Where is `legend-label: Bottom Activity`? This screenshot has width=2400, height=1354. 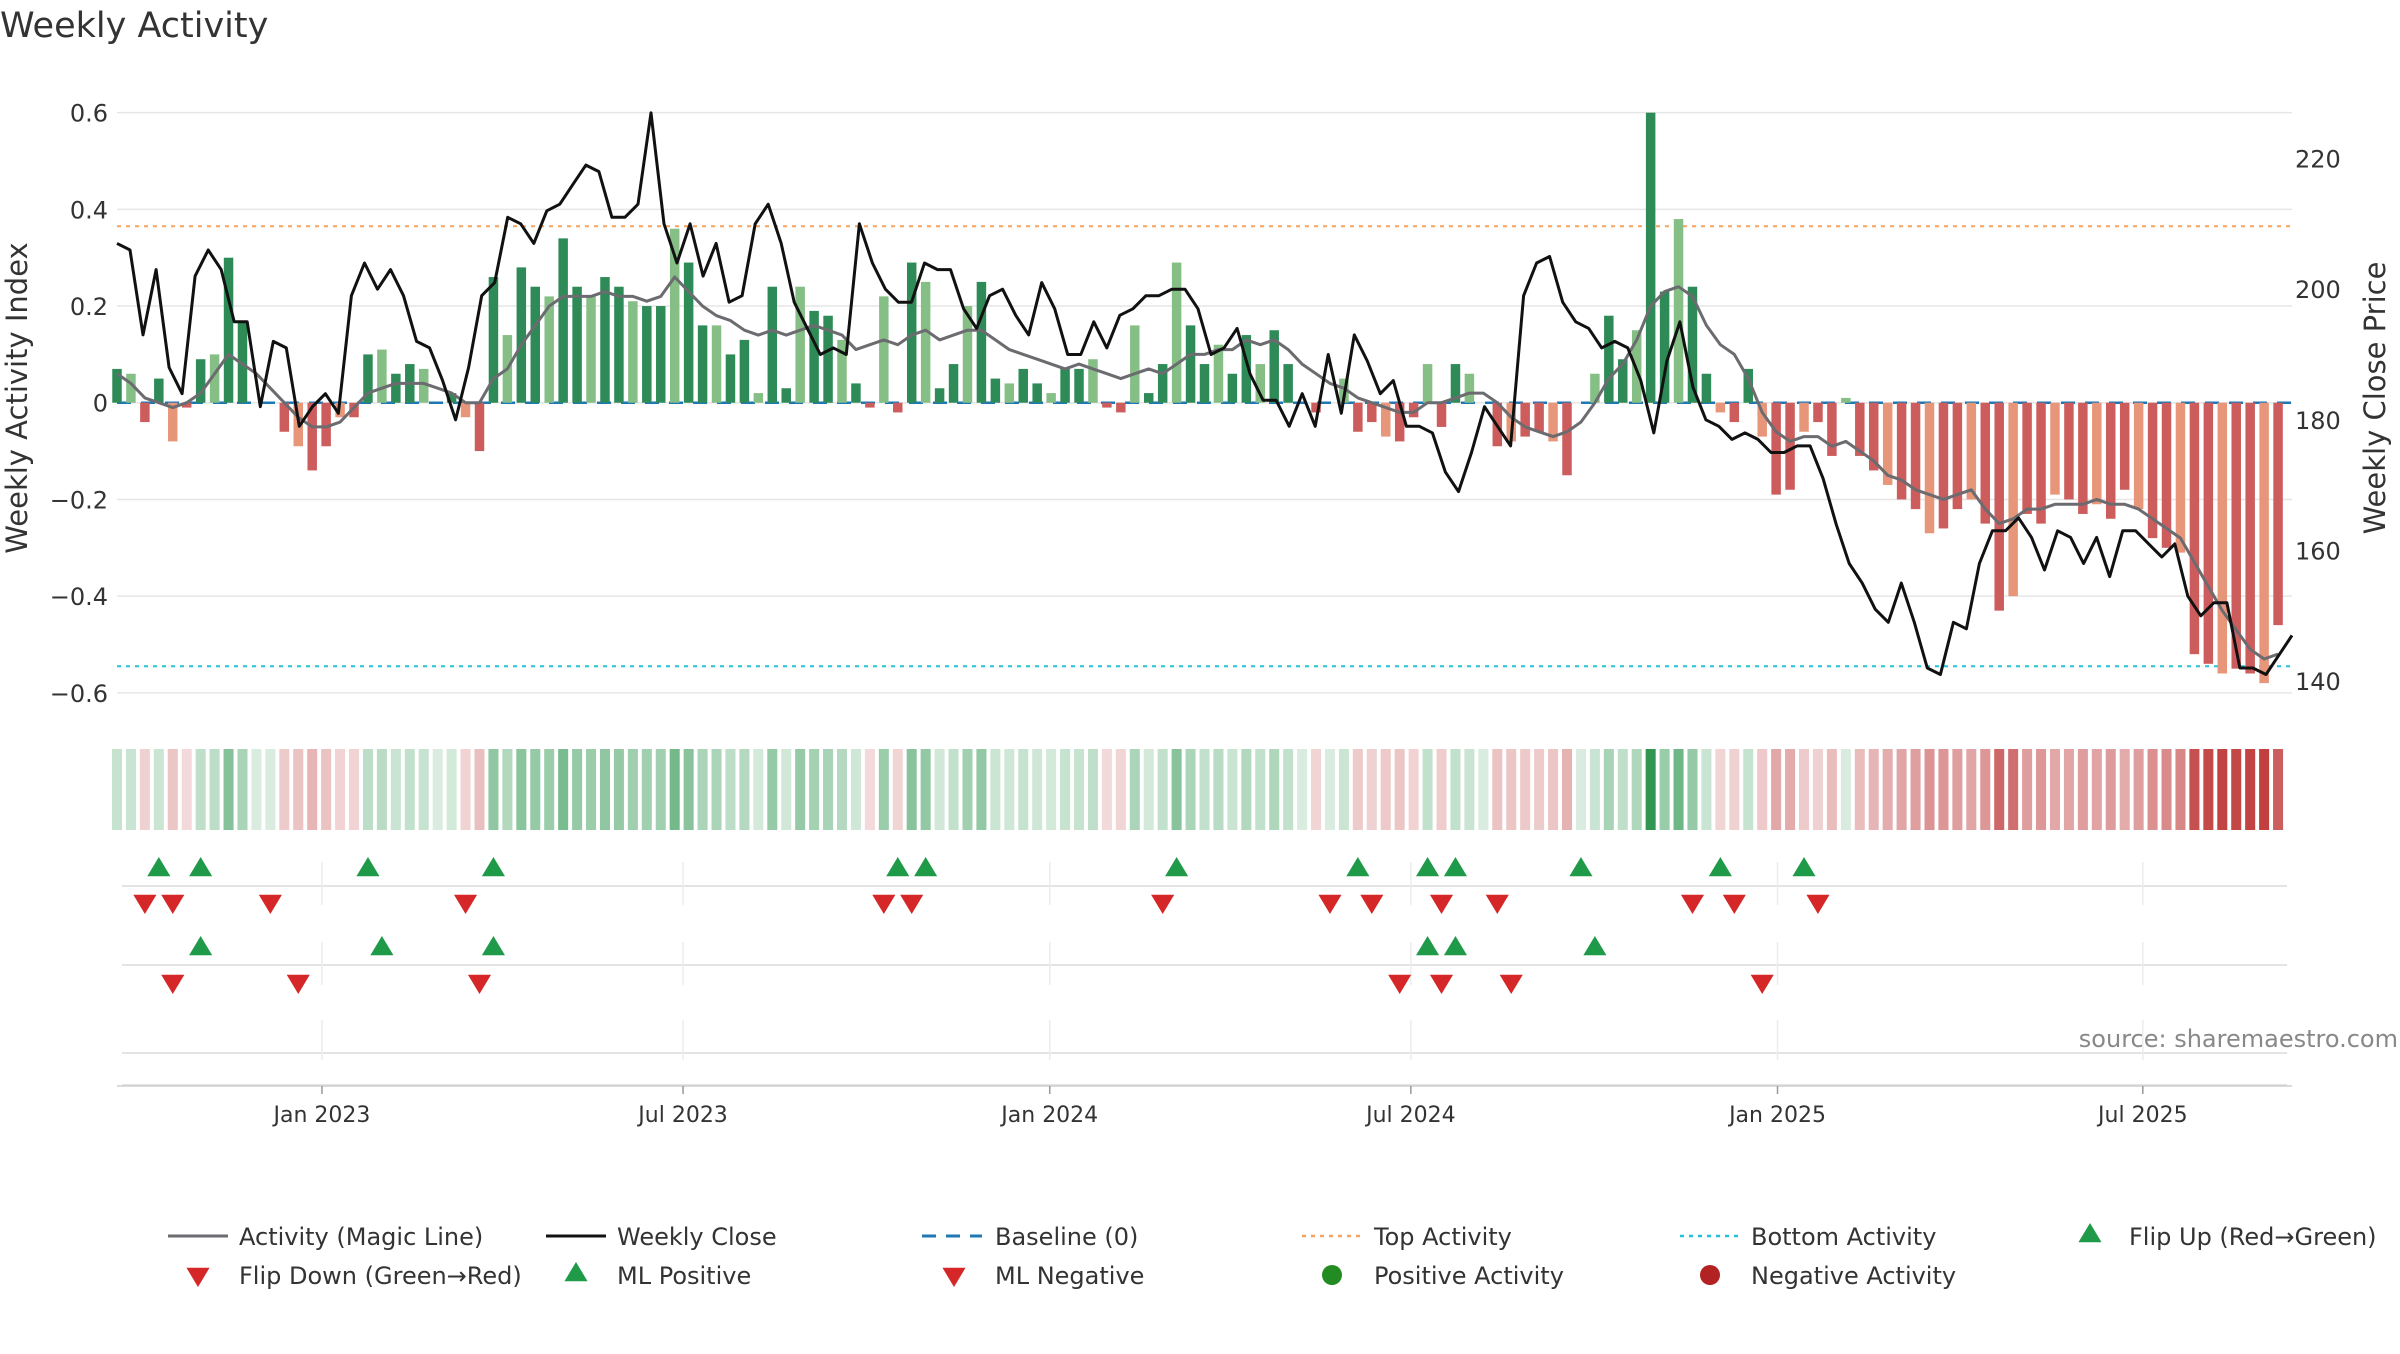
legend-label: Bottom Activity is located at coordinates (1843, 1237).